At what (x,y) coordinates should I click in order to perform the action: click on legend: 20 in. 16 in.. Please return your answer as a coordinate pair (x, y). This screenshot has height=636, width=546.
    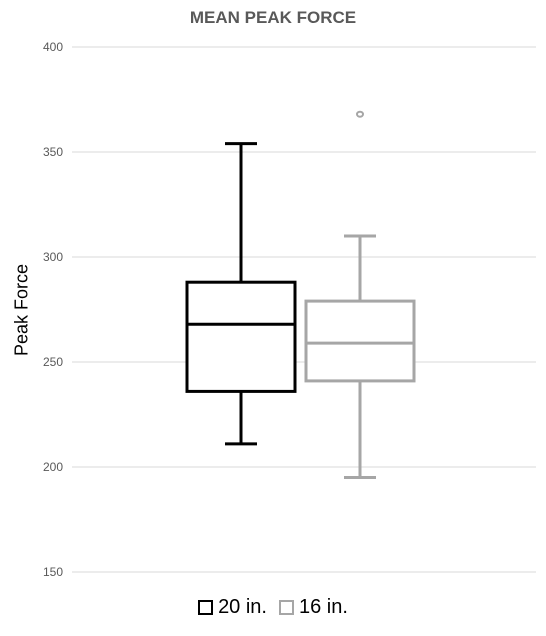
    Looking at the image, I should click on (273, 607).